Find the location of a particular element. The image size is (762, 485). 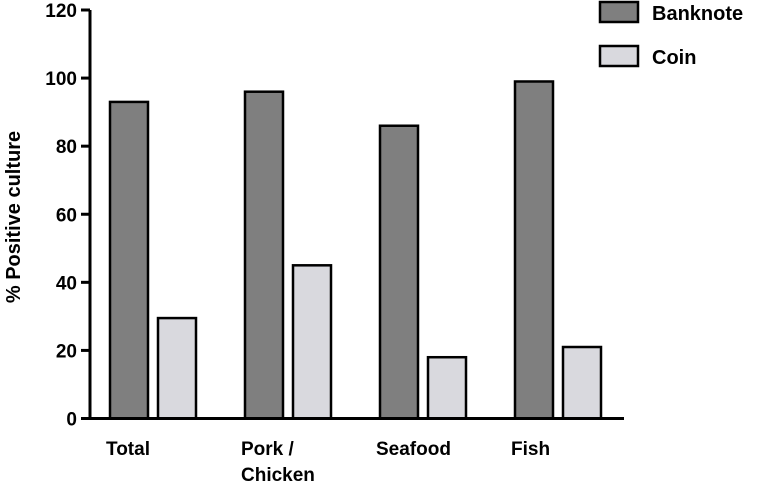

y-tick-label: 60 is located at coordinates (66, 215).